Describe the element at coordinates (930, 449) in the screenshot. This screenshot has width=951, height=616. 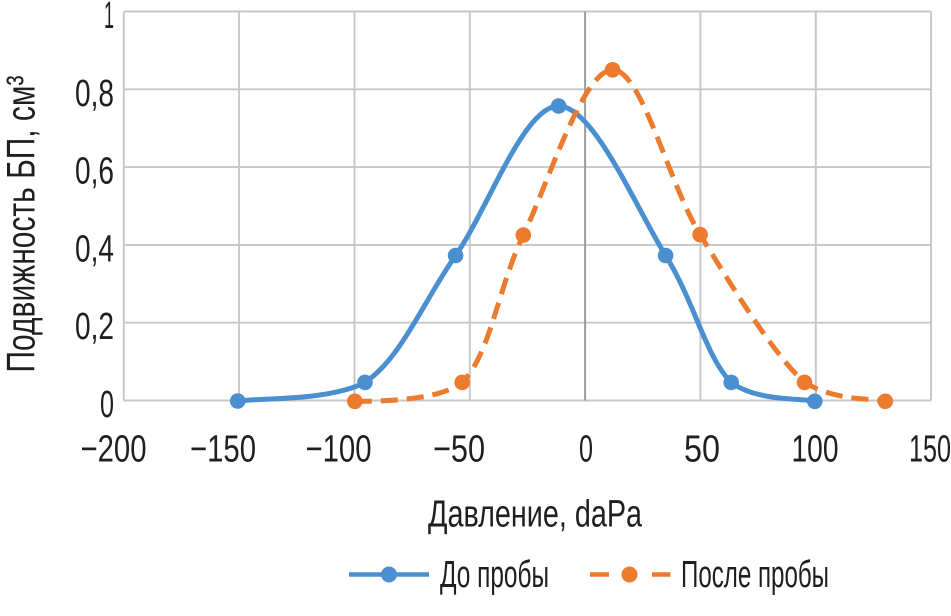
I see `svg-text: 150` at that location.